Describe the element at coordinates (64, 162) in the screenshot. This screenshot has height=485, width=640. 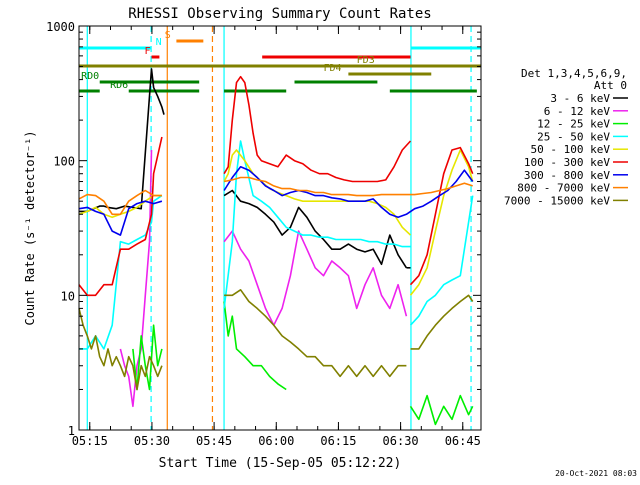
I see `y-tick-label-2: 100` at that location.